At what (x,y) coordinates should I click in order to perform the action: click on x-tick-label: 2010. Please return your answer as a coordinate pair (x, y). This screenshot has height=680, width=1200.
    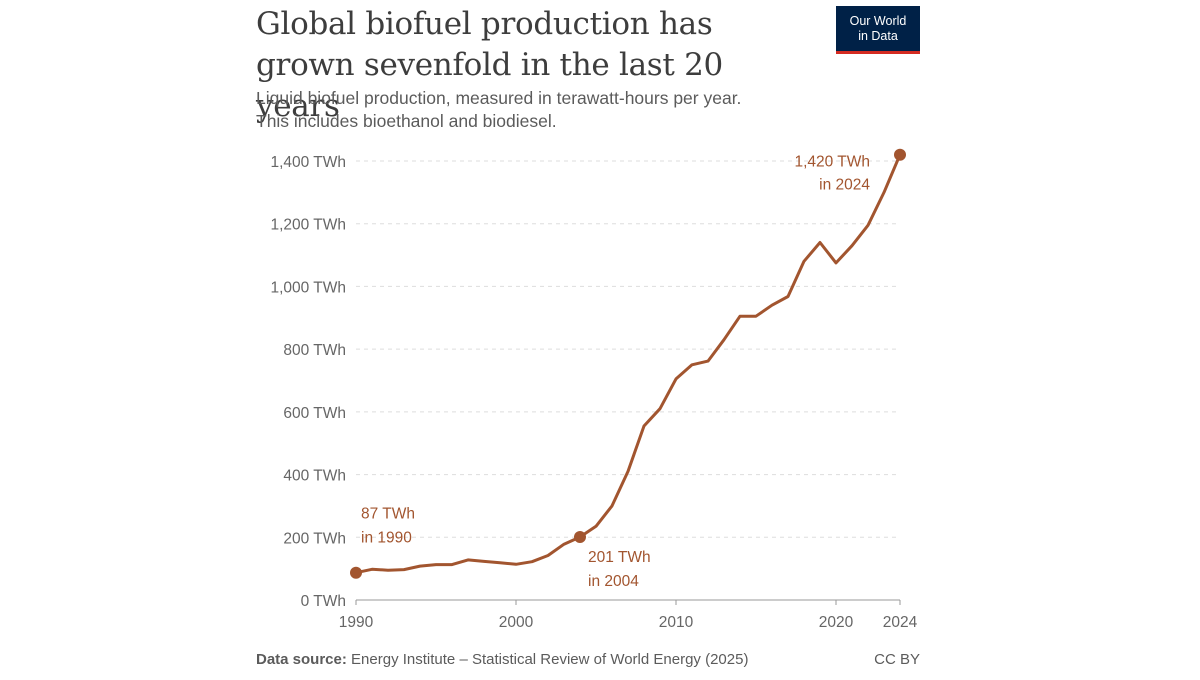
    Looking at the image, I should click on (676, 622).